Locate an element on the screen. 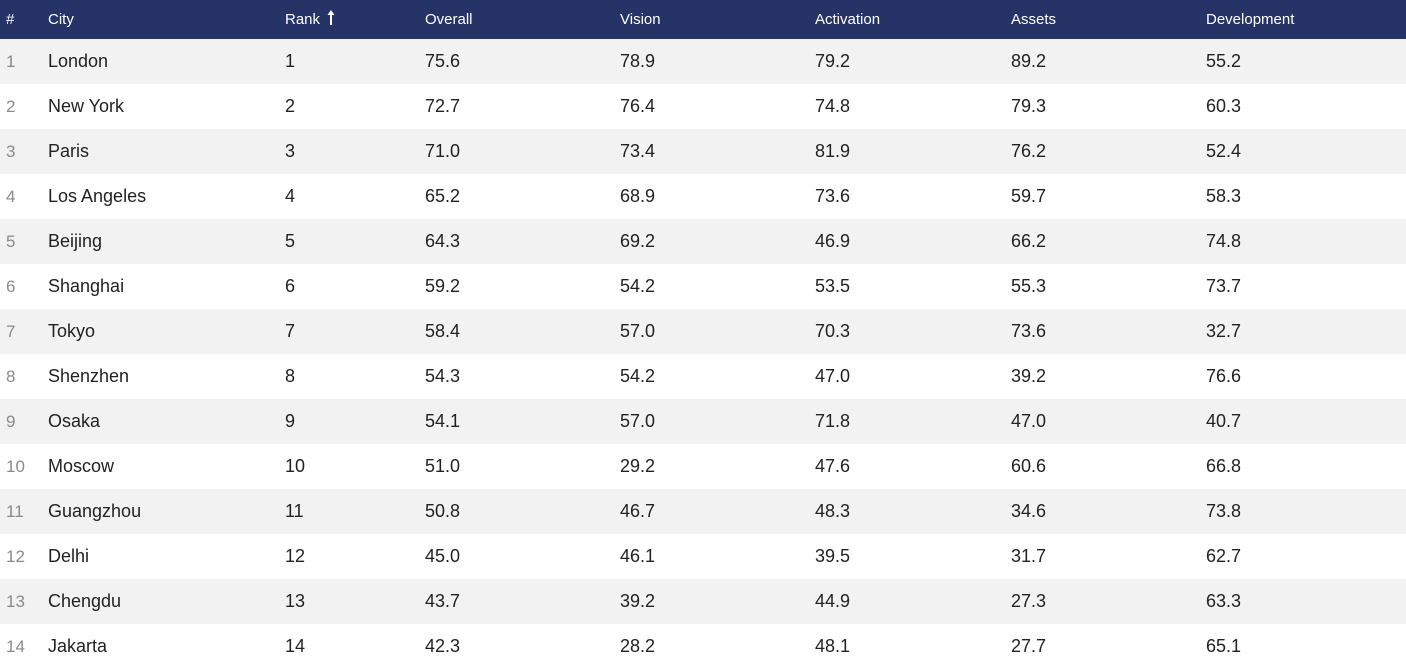  cell-development: 76.6 is located at coordinates (1224, 376).